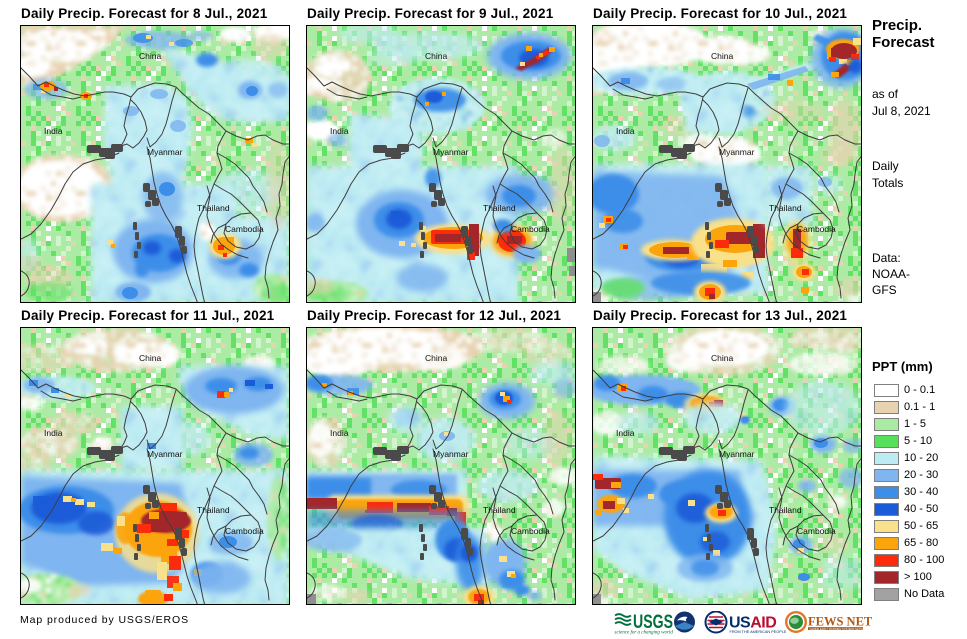  I want to click on svg-text: FROM THE AMERICAN PEOPLE, so click(758, 632).